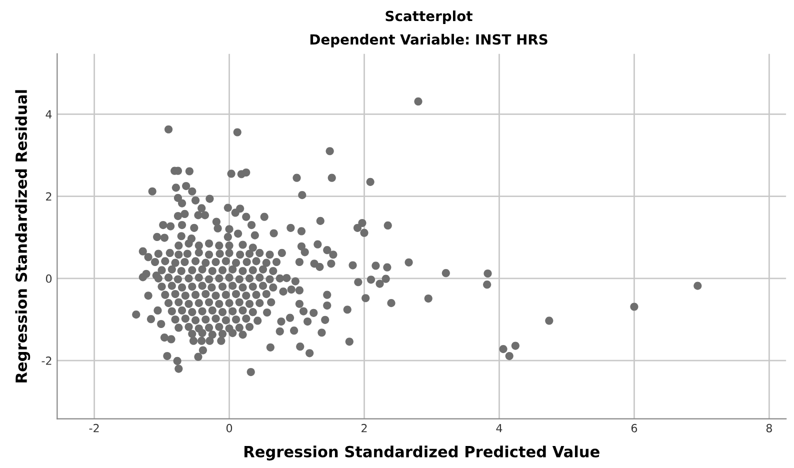 The width and height of the screenshot is (794, 468). I want to click on x-tick-label: 0, so click(229, 428).